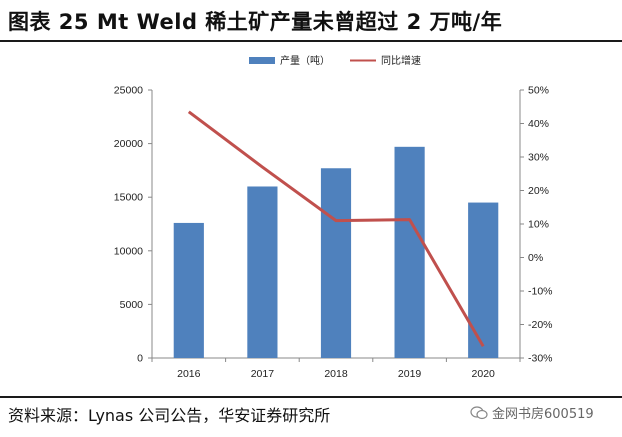 Image resolution: width=622 pixels, height=437 pixels. I want to click on legend: 产量（吨） 同比增速, so click(335, 60).